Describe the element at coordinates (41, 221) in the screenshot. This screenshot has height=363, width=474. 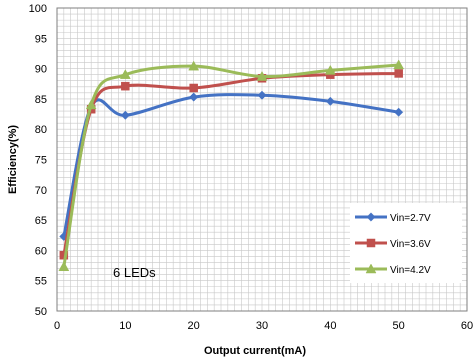
I see `y-tick-label: 65` at that location.